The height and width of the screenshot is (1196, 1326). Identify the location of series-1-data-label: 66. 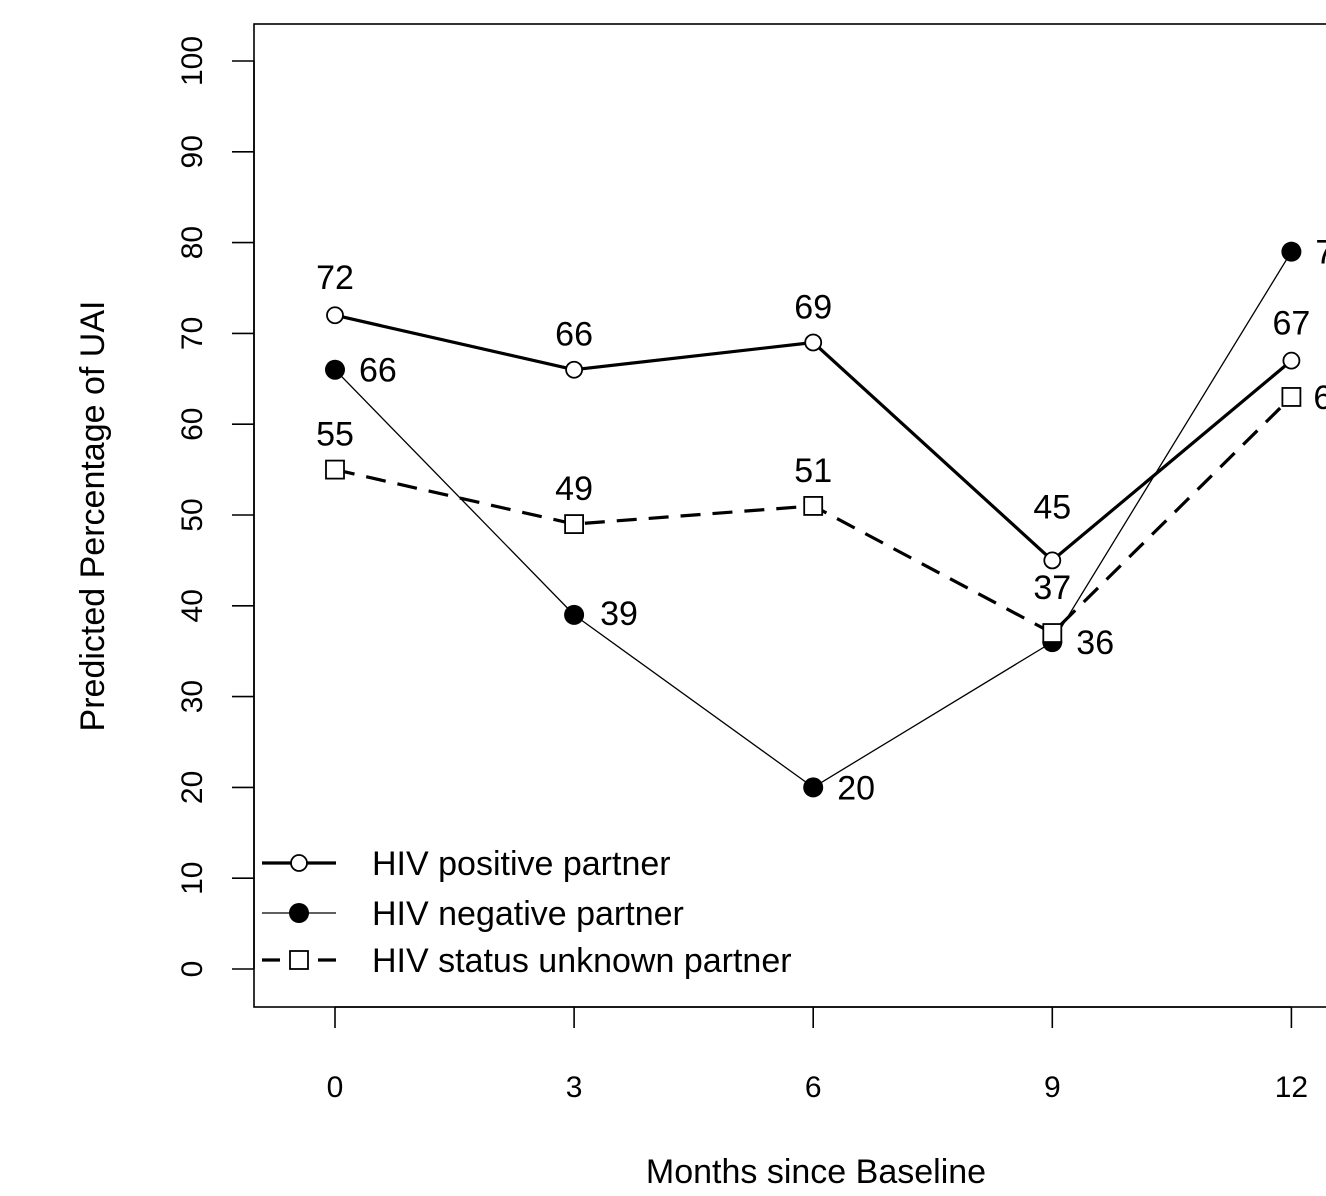
(378, 371).